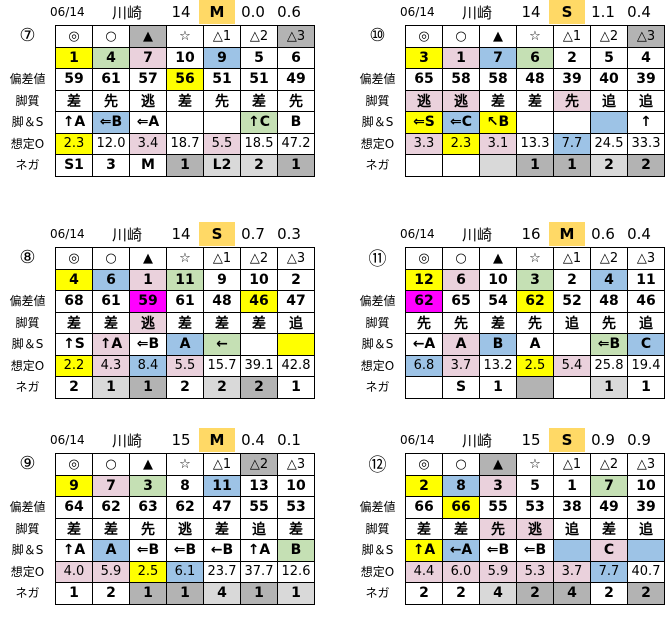 This screenshot has height=633, width=665. I want to click on table-cell: ☆, so click(185, 36).